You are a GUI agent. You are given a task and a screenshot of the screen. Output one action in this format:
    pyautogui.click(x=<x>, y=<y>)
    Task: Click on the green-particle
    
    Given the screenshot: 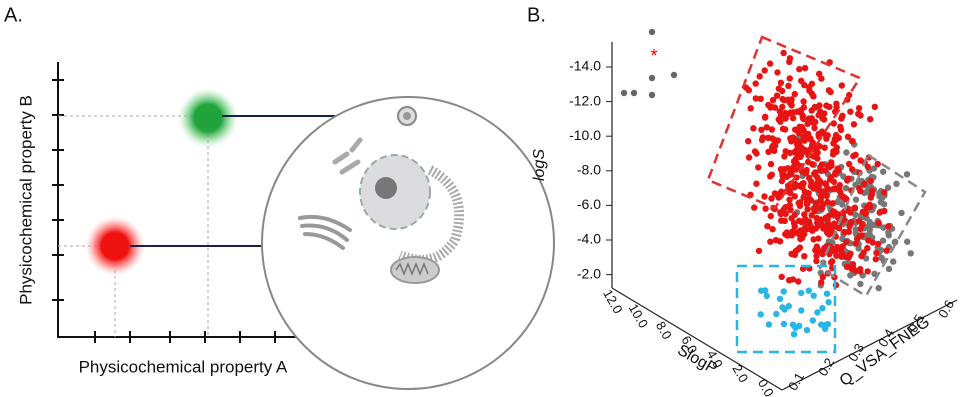 What is the action you would take?
    pyautogui.click(x=208, y=118)
    